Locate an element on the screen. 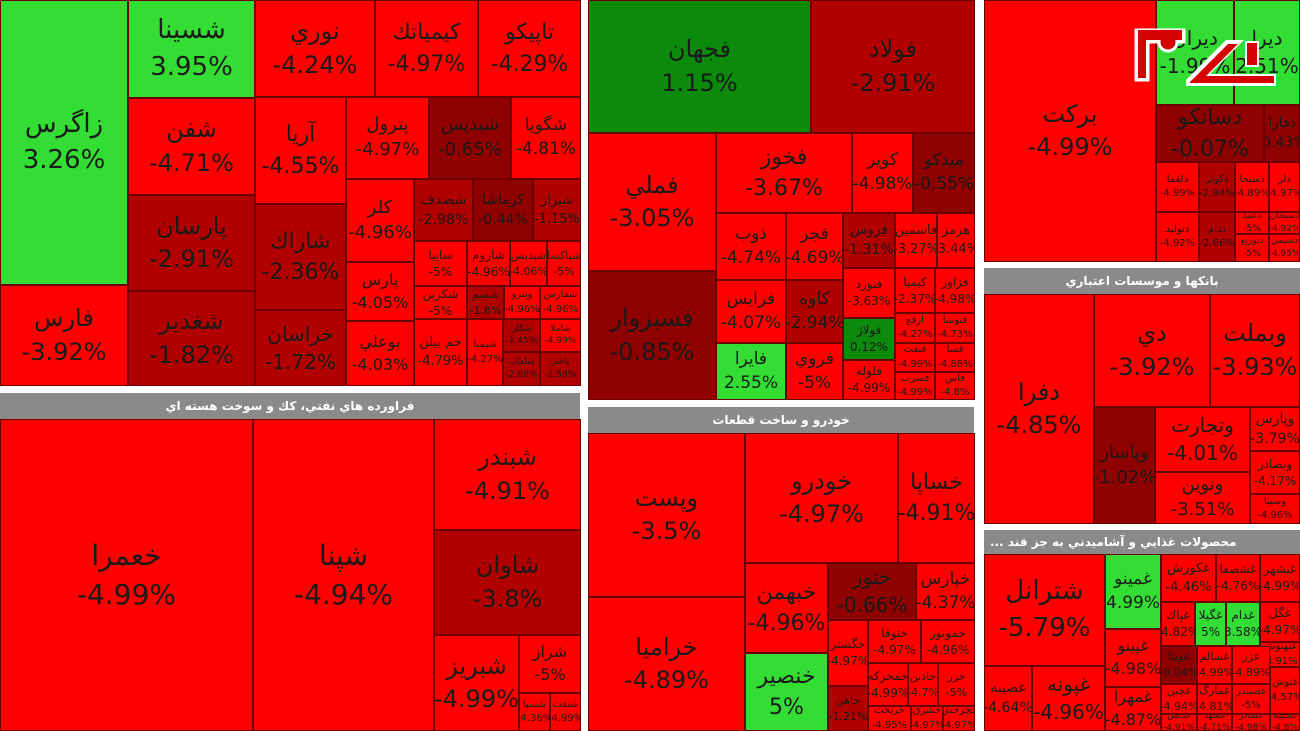  stock-tile: غصيبه -4.64% is located at coordinates (1008, 698).